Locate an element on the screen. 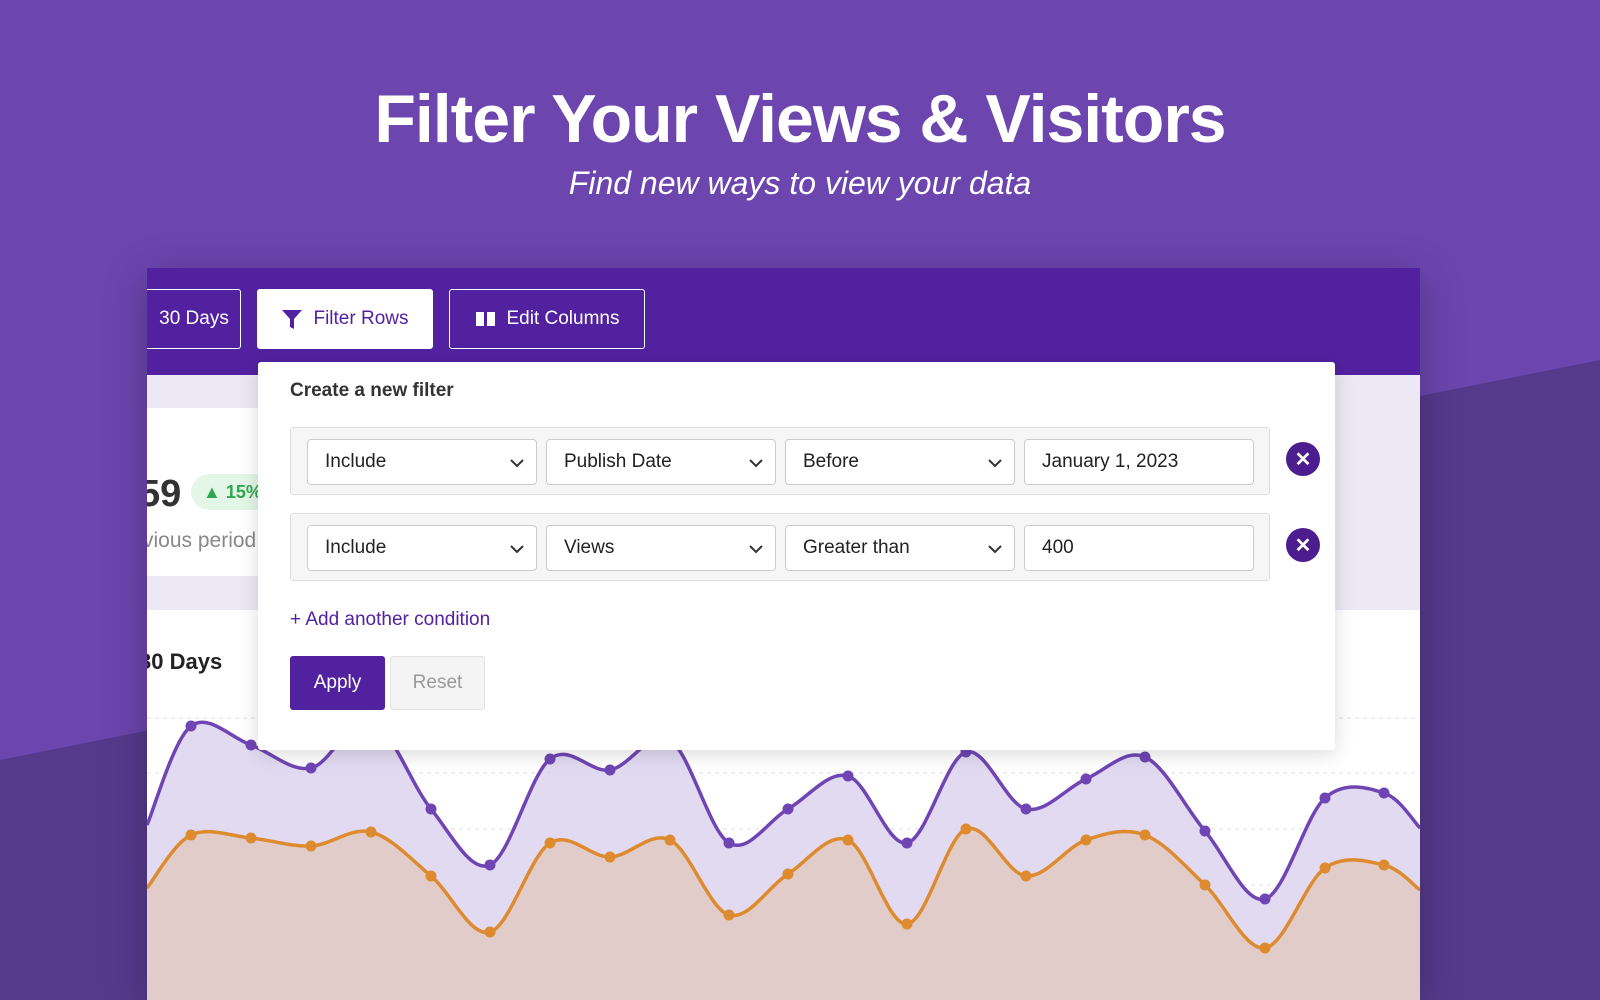 This screenshot has height=1000, width=1600. add-condition: + Add another condition is located at coordinates (390, 619).